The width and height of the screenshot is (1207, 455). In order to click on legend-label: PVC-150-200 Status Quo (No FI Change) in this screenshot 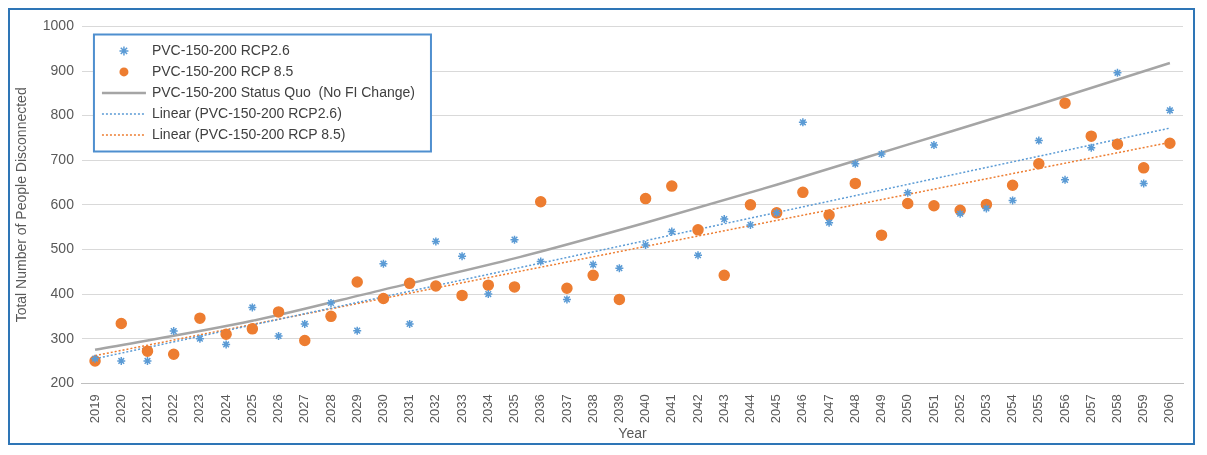, I will do `click(283, 91)`.